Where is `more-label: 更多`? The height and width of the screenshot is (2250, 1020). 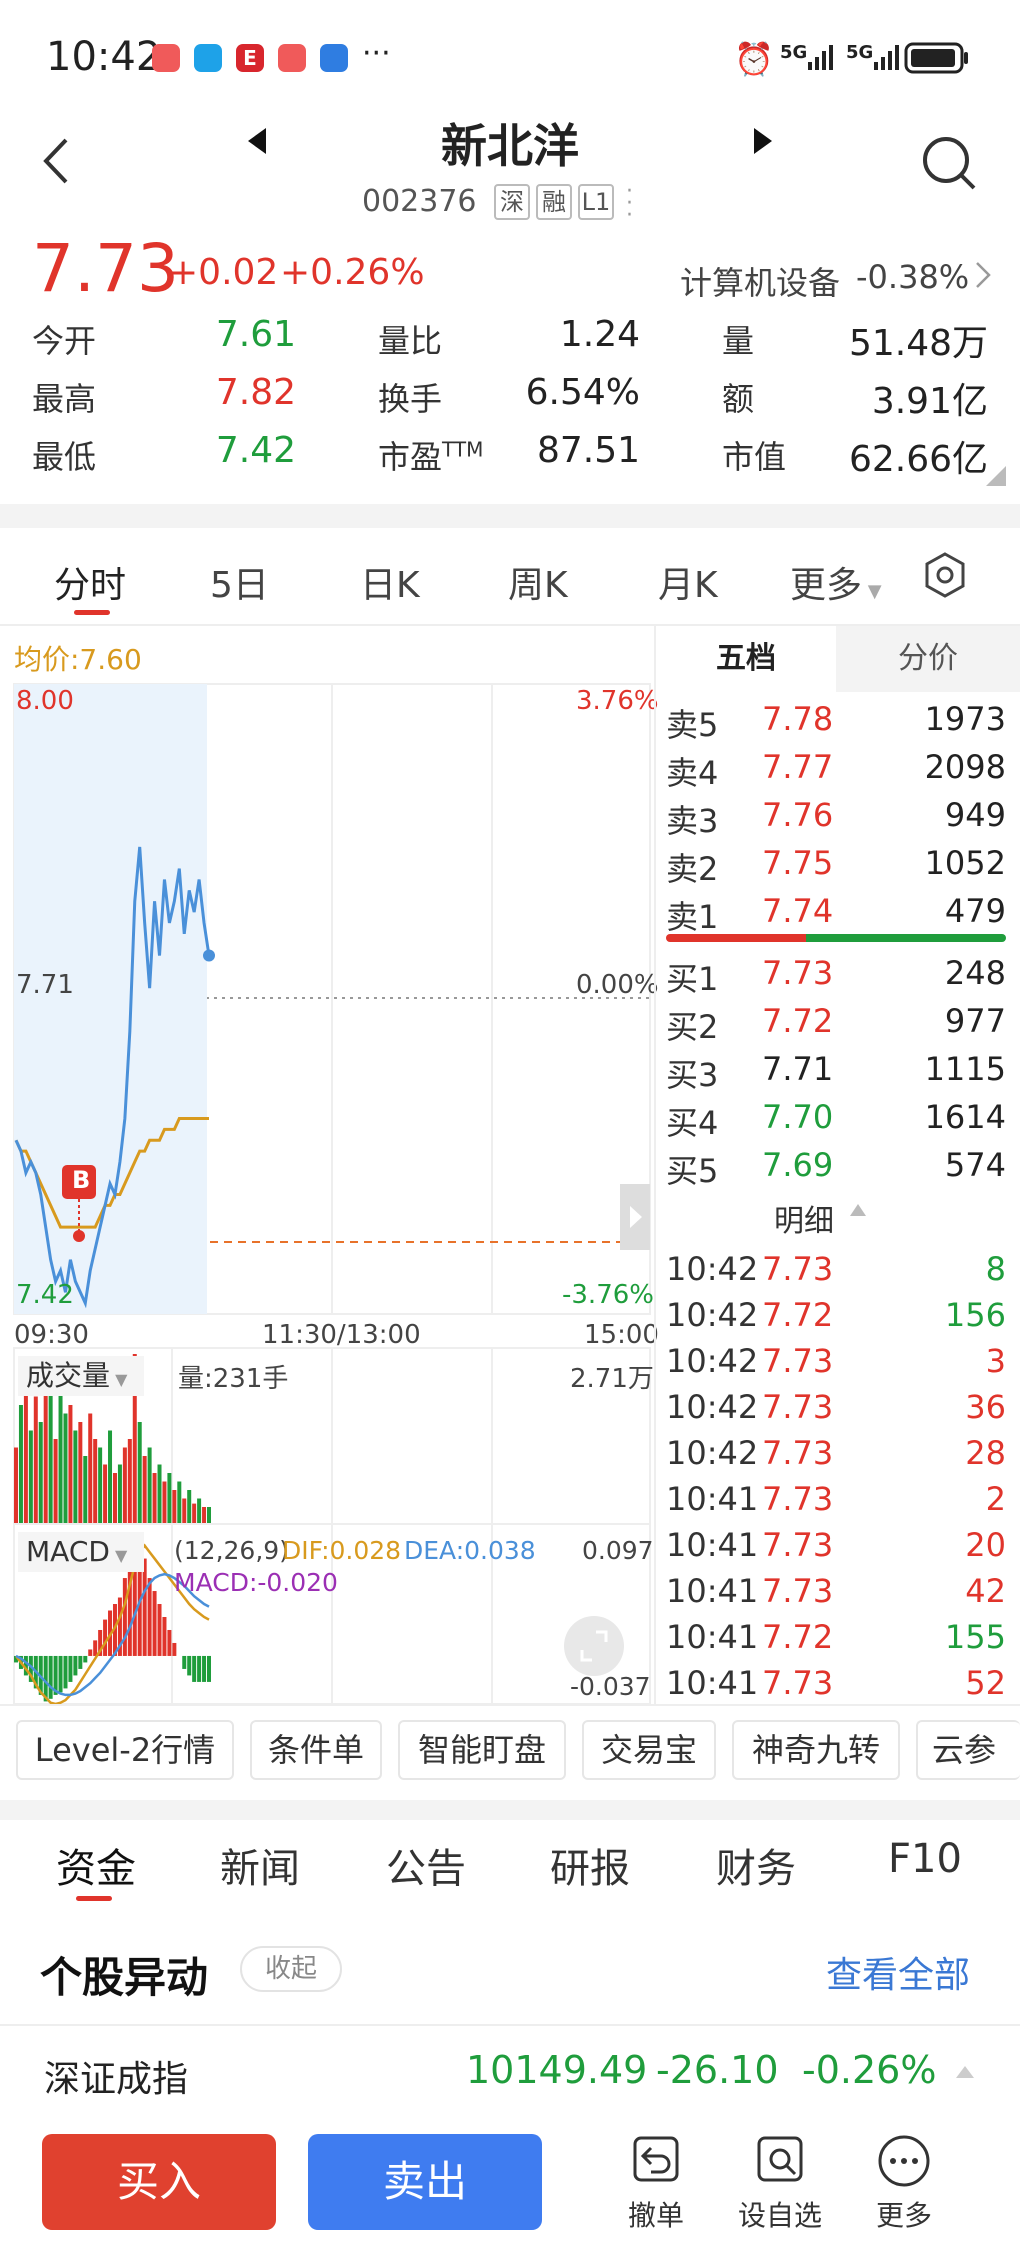 more-label: 更多 is located at coordinates (903, 2215).